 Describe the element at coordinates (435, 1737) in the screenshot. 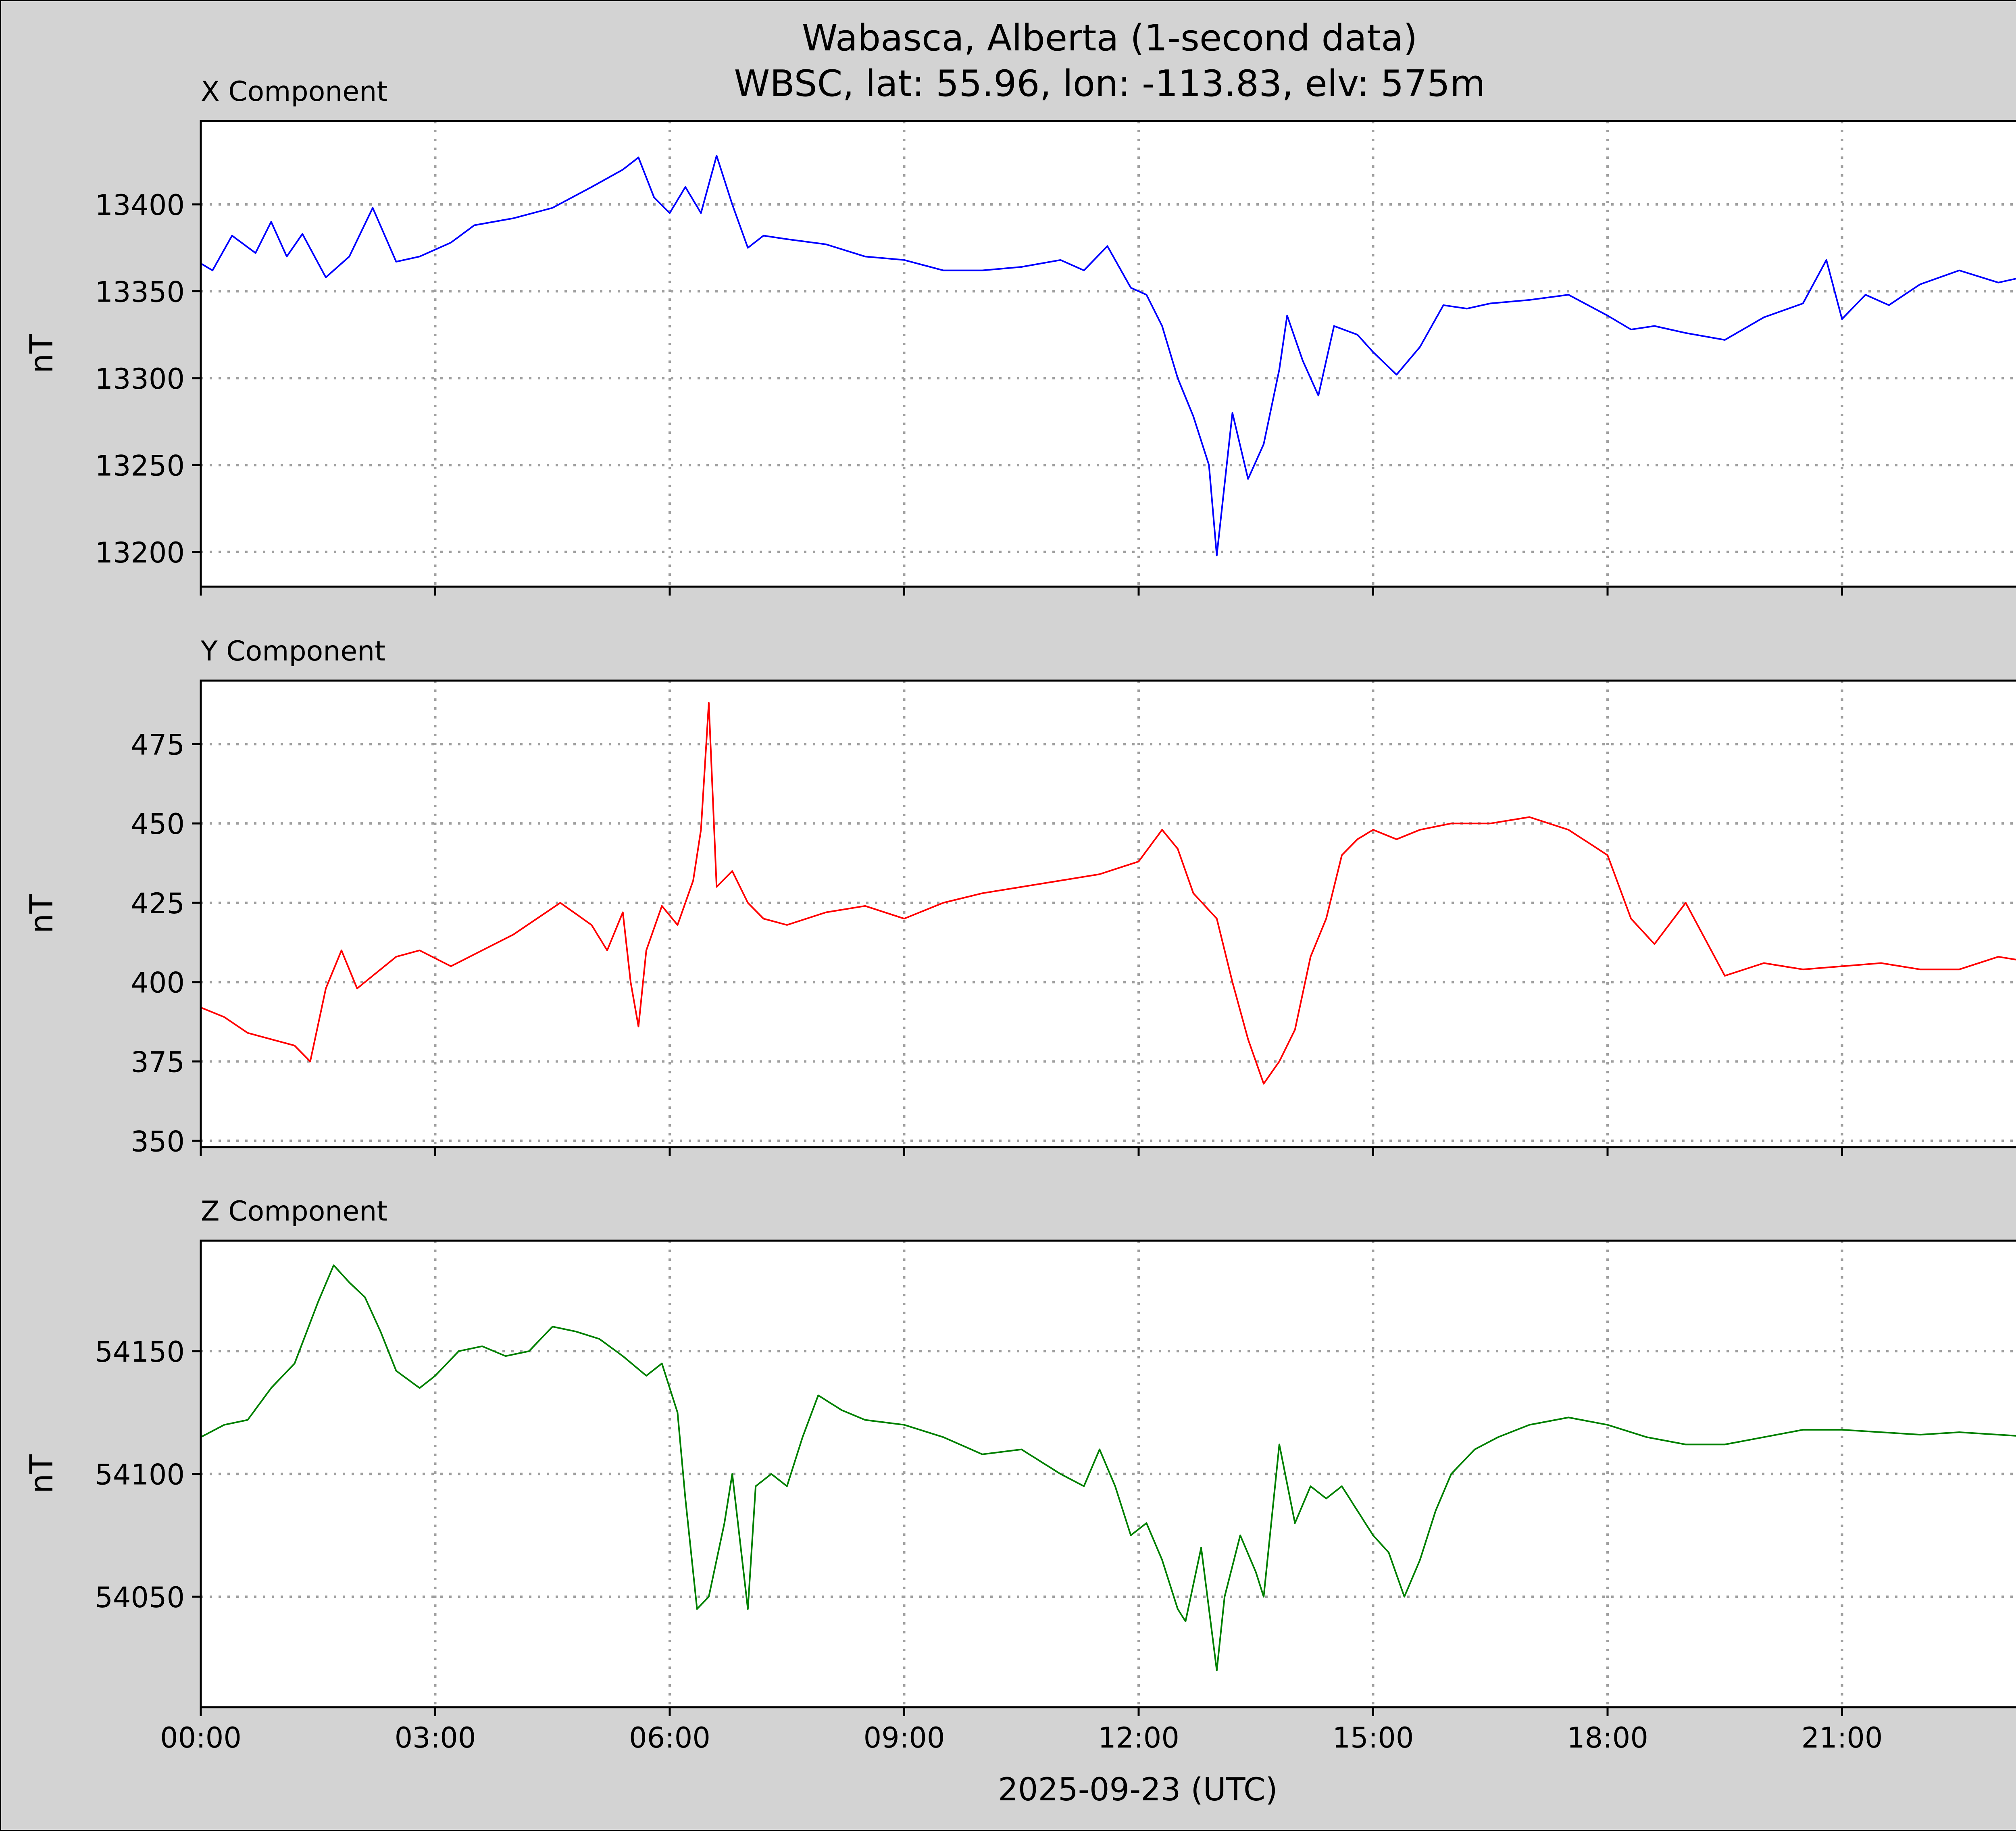

I see `x-tick-label: 03:00` at that location.